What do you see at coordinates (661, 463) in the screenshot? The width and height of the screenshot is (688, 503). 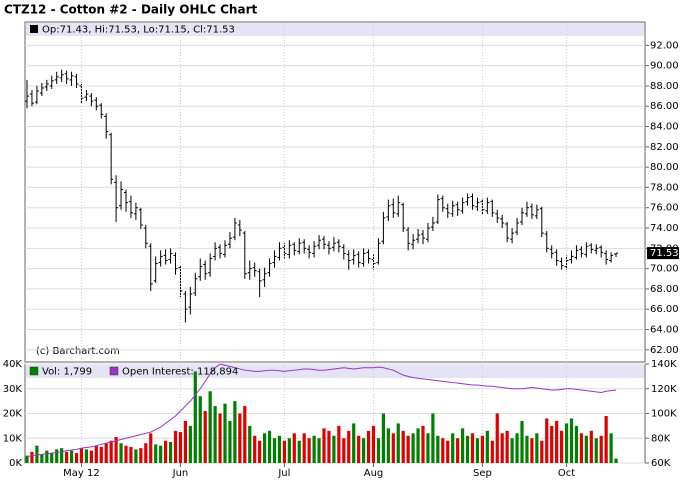 I see `y2-tick-label: 60K` at bounding box center [661, 463].